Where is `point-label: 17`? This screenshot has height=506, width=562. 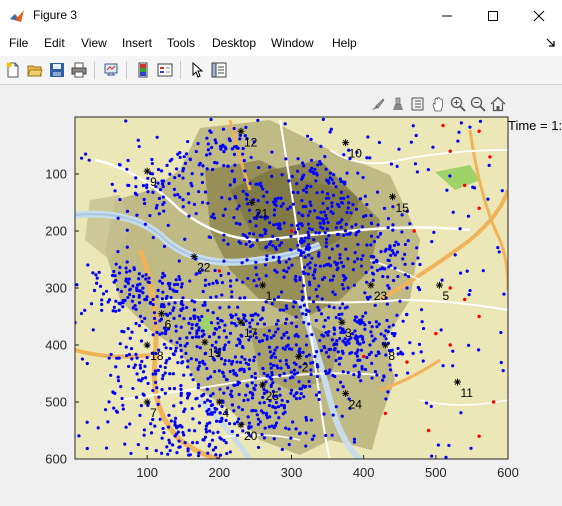
point-label: 17 is located at coordinates (251, 333).